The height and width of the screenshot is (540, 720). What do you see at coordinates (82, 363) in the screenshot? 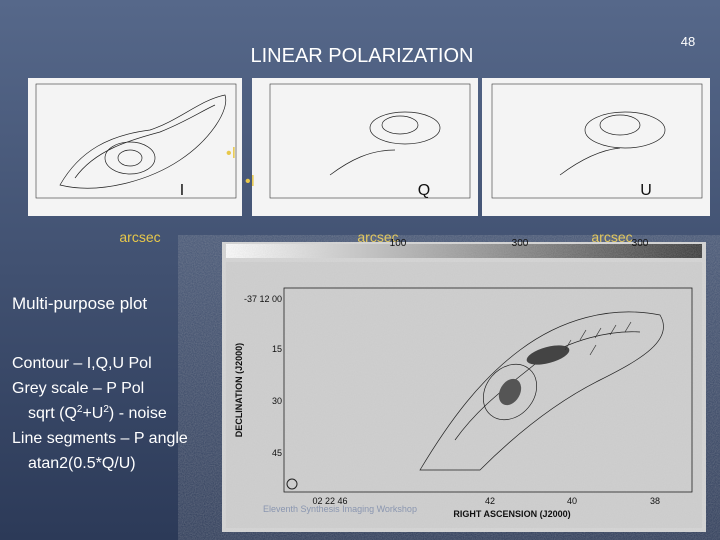
I see `text-line: Contour – I,Q,U Pol` at bounding box center [82, 363].